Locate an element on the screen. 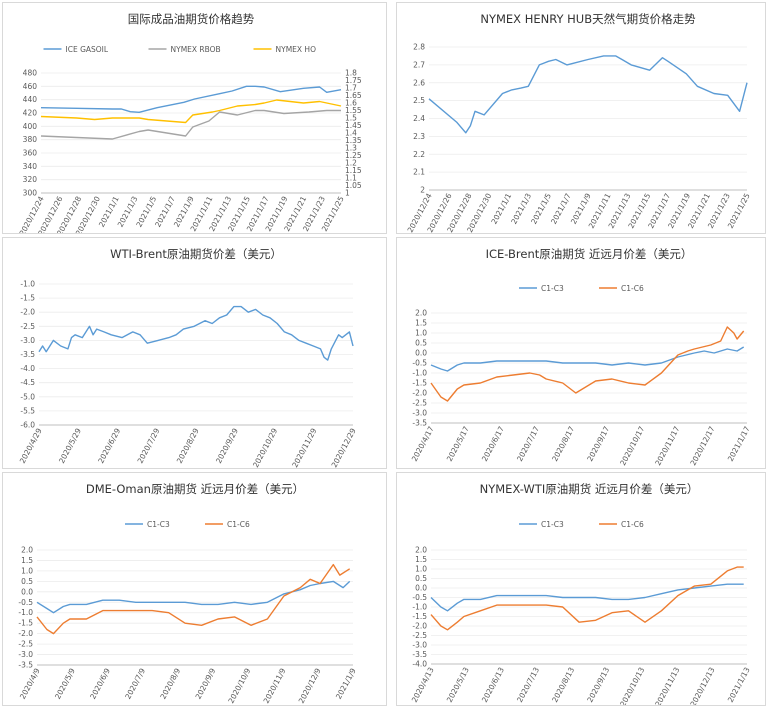 Image resolution: width=769 pixels, height=708 pixels. y-tick-label: 2.3 is located at coordinates (419, 136).